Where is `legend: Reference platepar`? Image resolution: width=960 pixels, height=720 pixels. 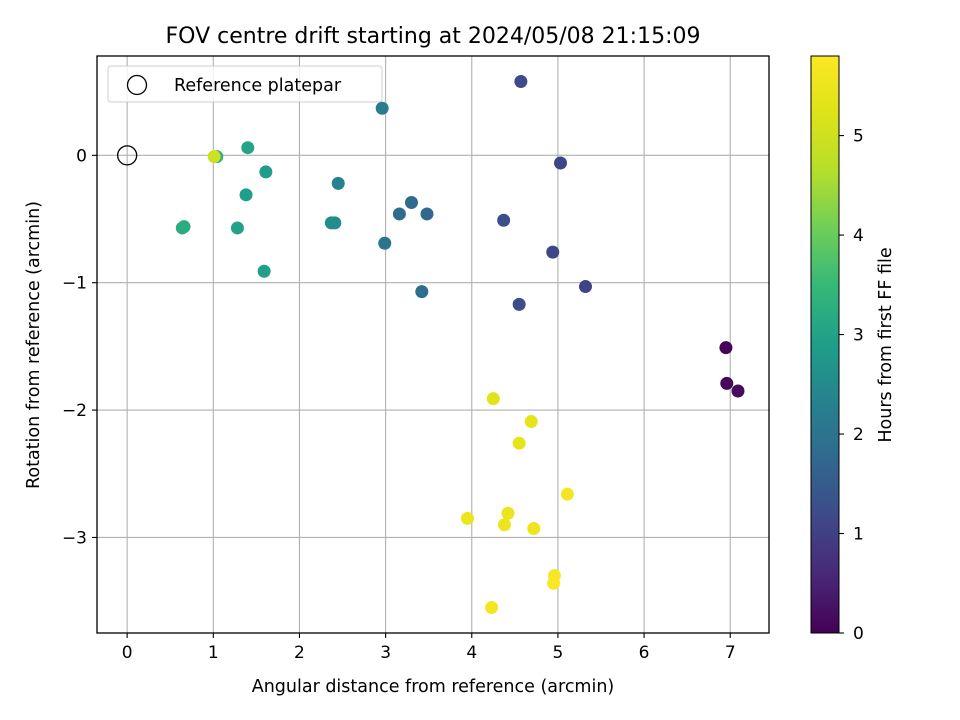 legend: Reference platepar is located at coordinates (245, 84).